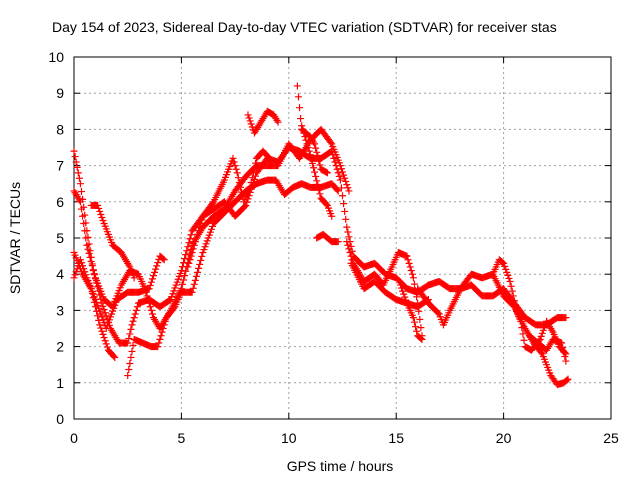 The width and height of the screenshot is (640, 480). I want to click on y-tick-label: 8, so click(60, 129).